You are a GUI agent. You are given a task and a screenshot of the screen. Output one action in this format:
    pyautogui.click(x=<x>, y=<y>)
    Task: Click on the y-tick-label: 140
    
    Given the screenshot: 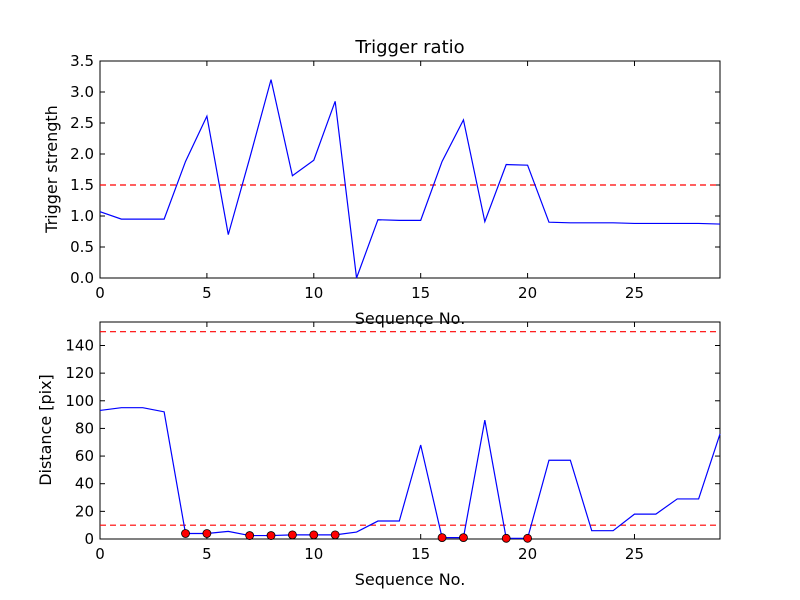 What is the action you would take?
    pyautogui.click(x=79, y=345)
    